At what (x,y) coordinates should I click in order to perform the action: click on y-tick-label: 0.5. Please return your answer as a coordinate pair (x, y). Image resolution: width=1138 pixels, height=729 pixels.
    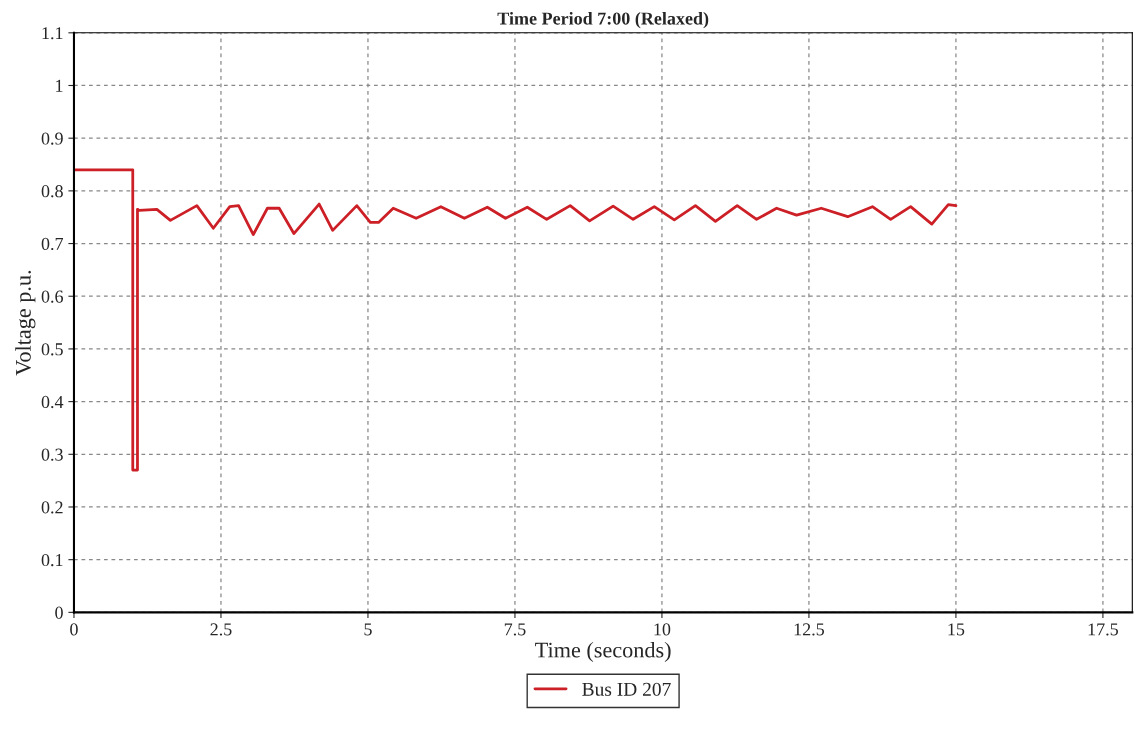
    Looking at the image, I should click on (52, 349).